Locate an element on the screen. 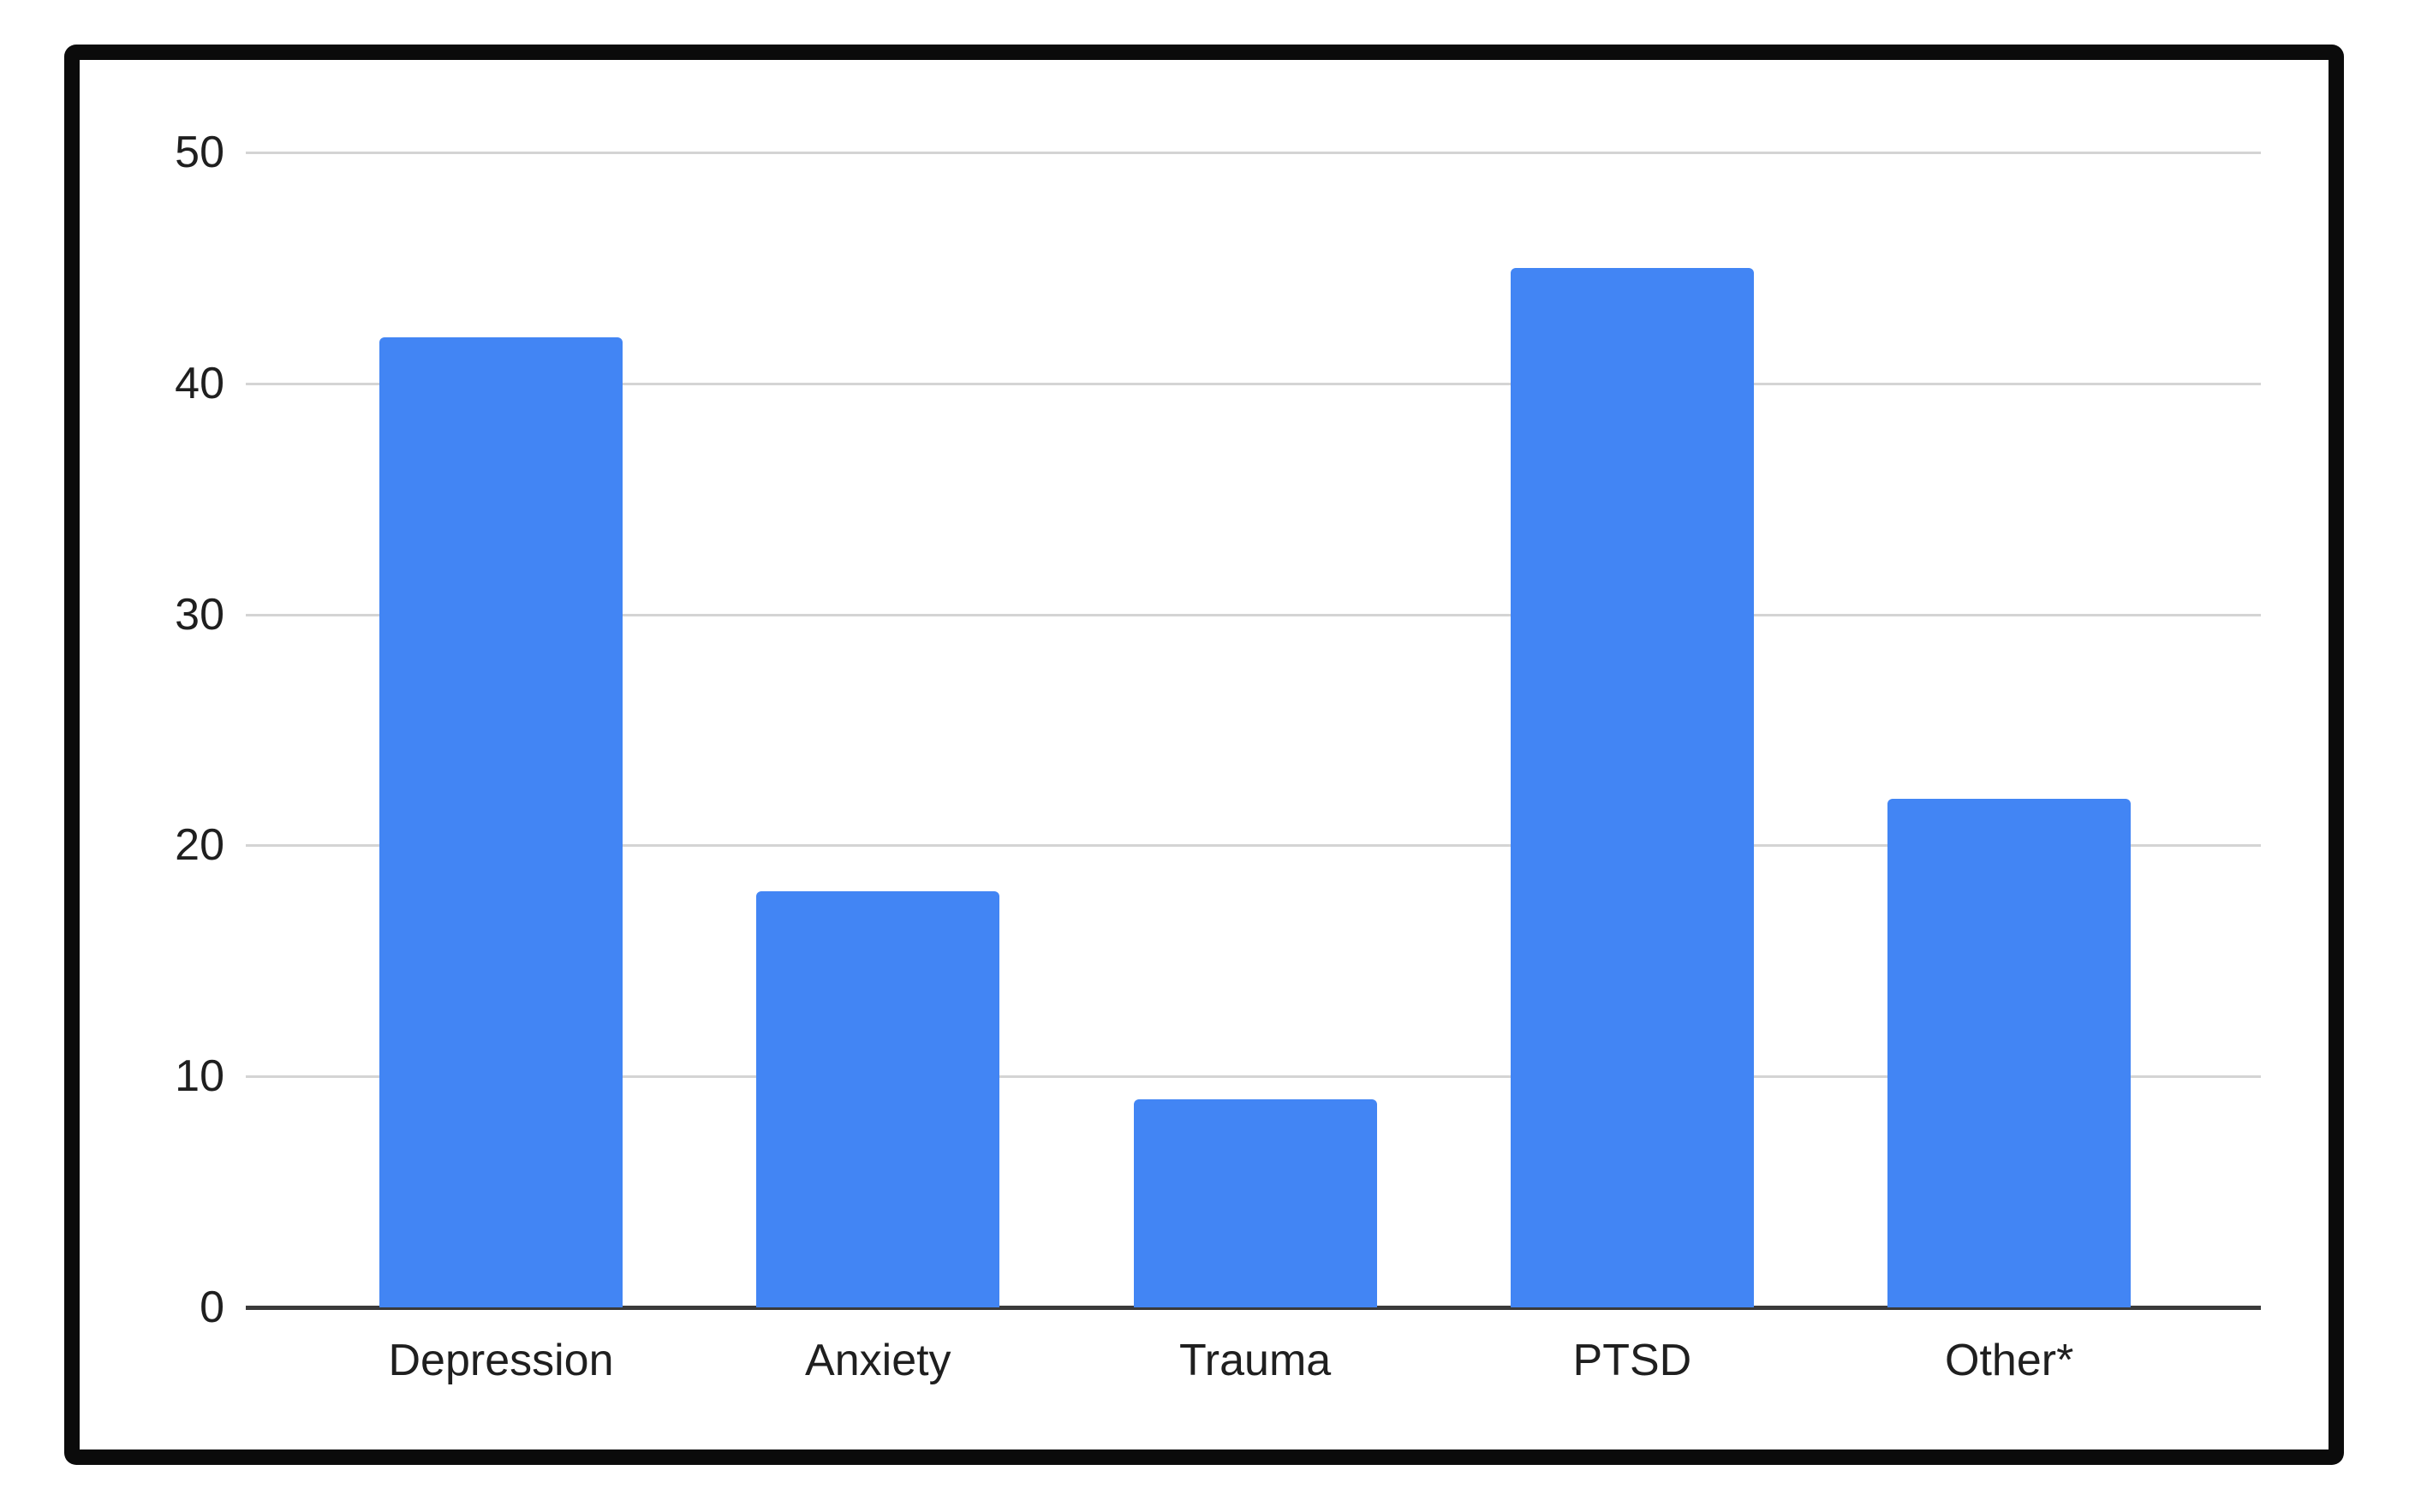  y-tick-label: 40 is located at coordinates (200, 383).